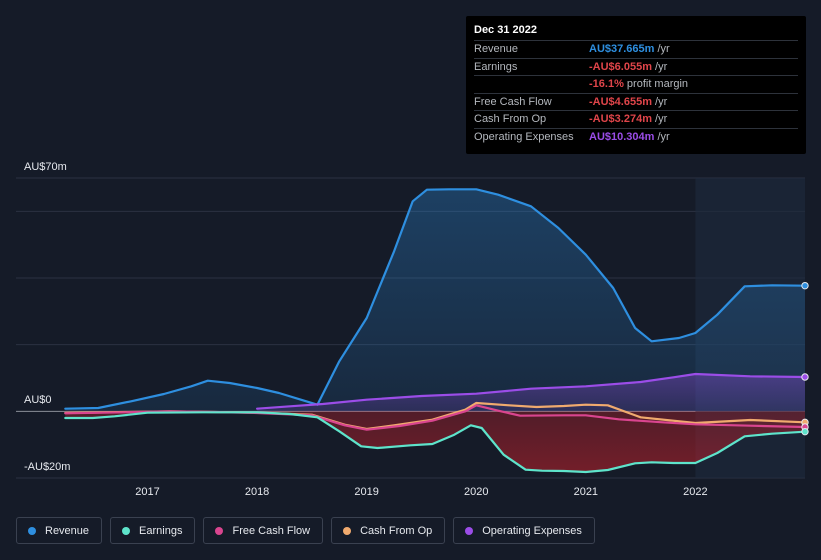 The height and width of the screenshot is (560, 821). Describe the element at coordinates (805, 431) in the screenshot. I see `earnings-end-point` at that location.